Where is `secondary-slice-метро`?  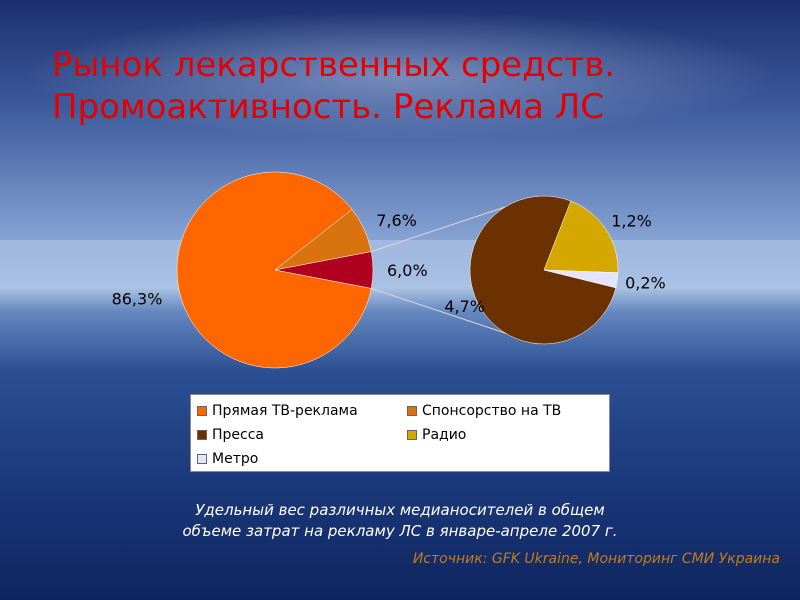 secondary-slice-метро is located at coordinates (581, 279).